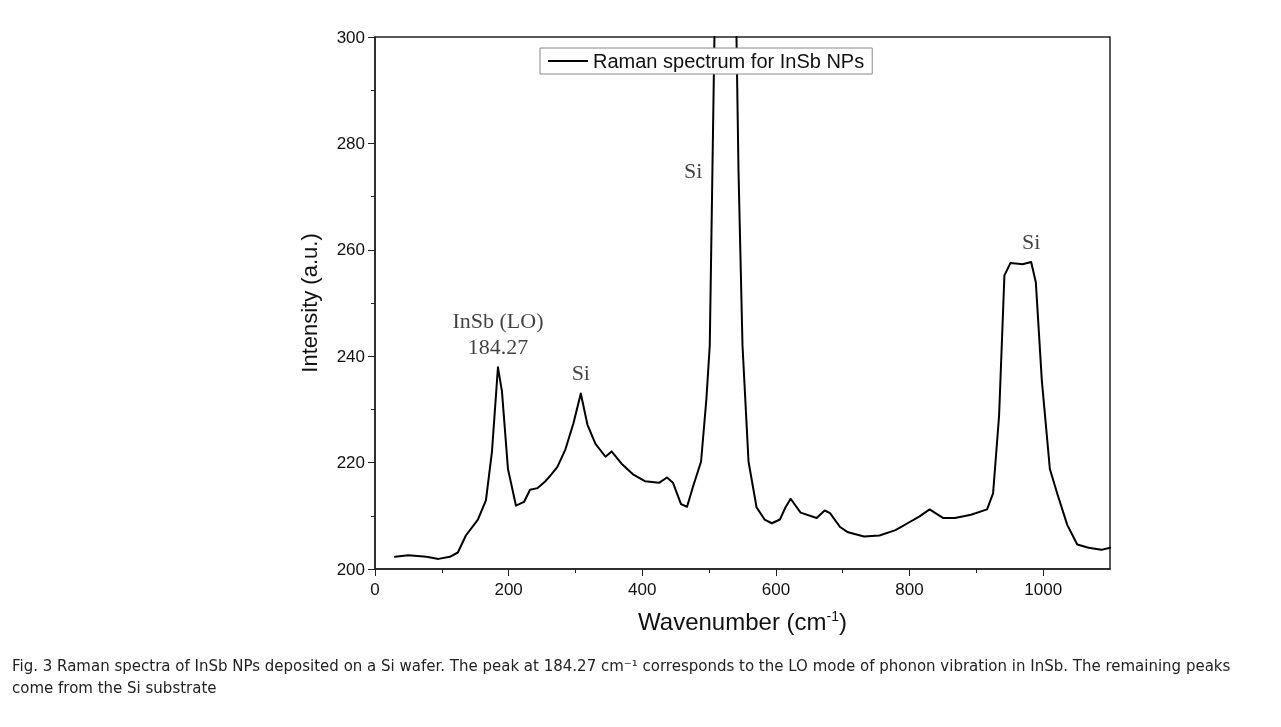  I want to click on caption: Fig. 3 Raman spectra of InSb NPs deposited on a Si wafer. The peak at 184.27 cm⁻¹ corresponds to the LO mode of phonon vibration in InSb. The remaining peaks come from the Si substrate, so click(622, 677).